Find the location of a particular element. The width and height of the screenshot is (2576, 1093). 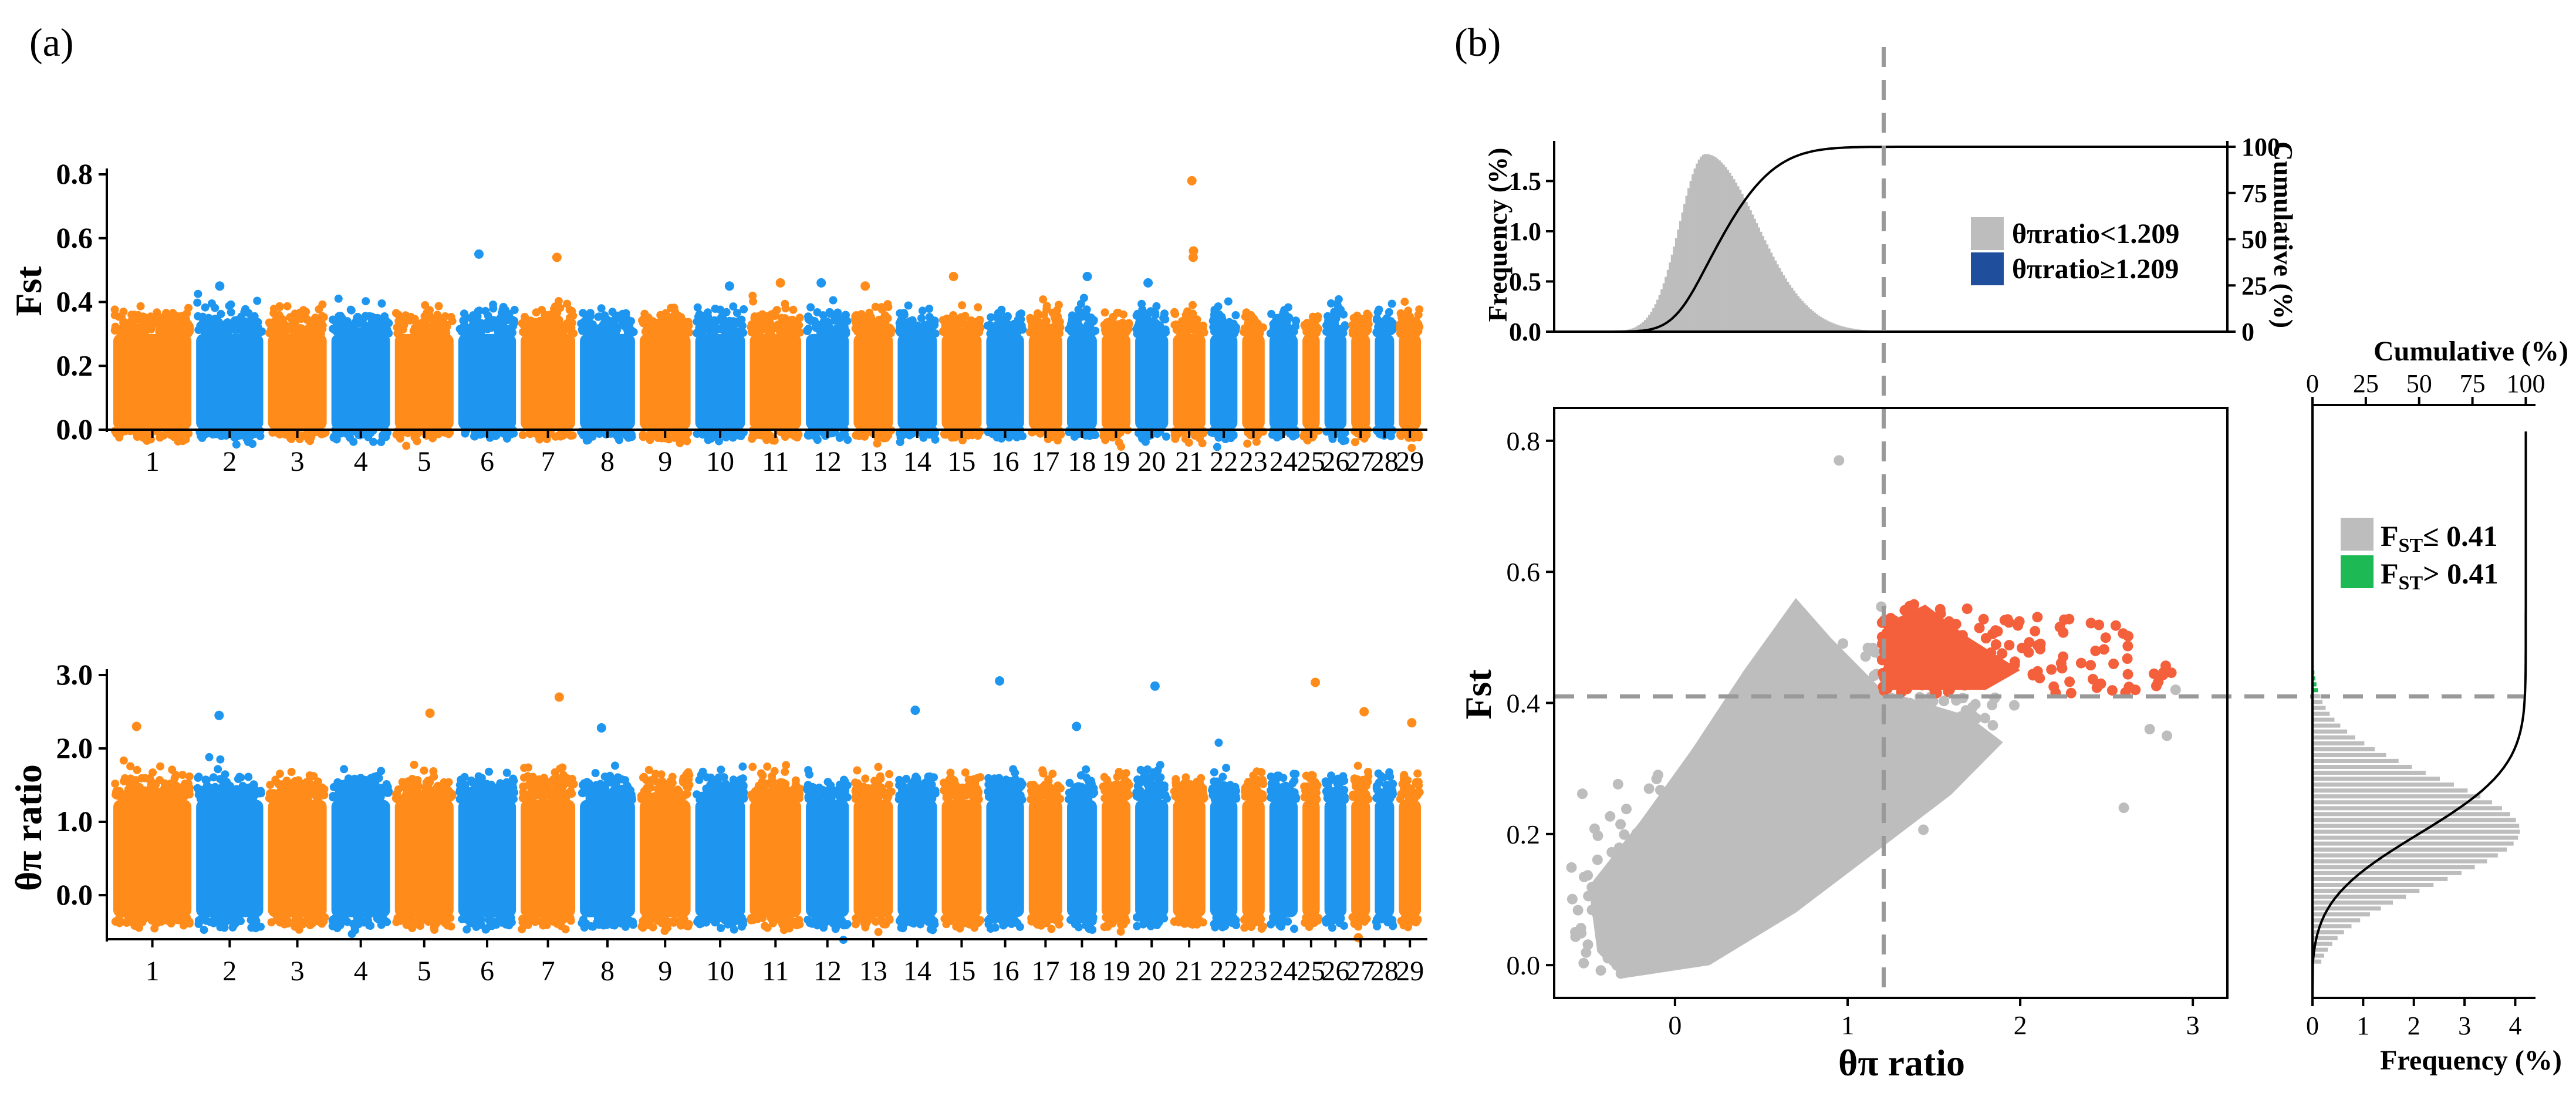

chromosome-5-band is located at coordinates (424, 858).